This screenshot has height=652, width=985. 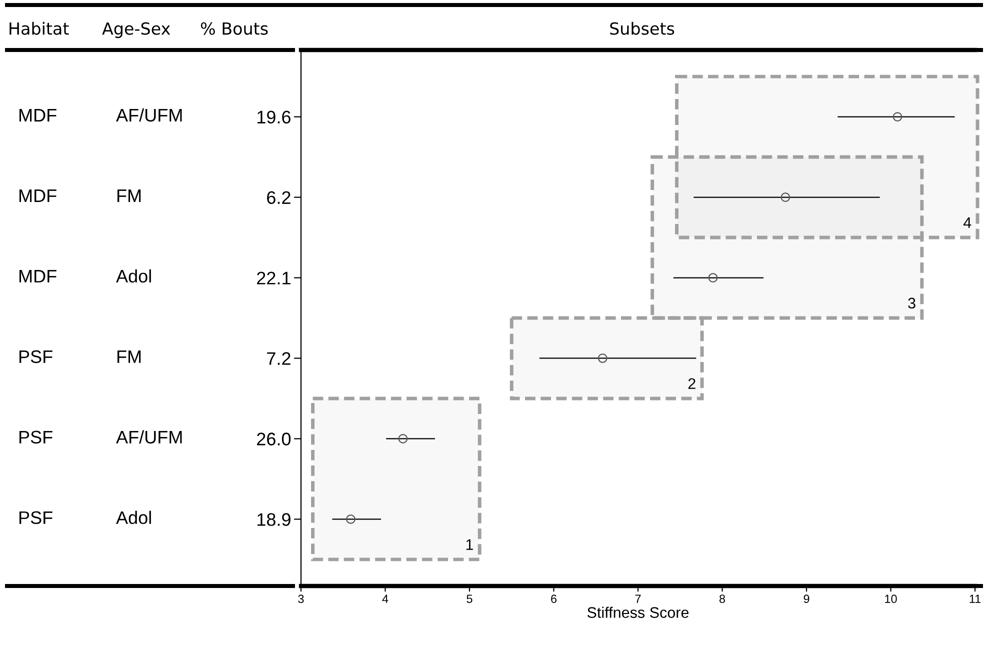 I want to click on x-tick-label: 7, so click(x=638, y=598).